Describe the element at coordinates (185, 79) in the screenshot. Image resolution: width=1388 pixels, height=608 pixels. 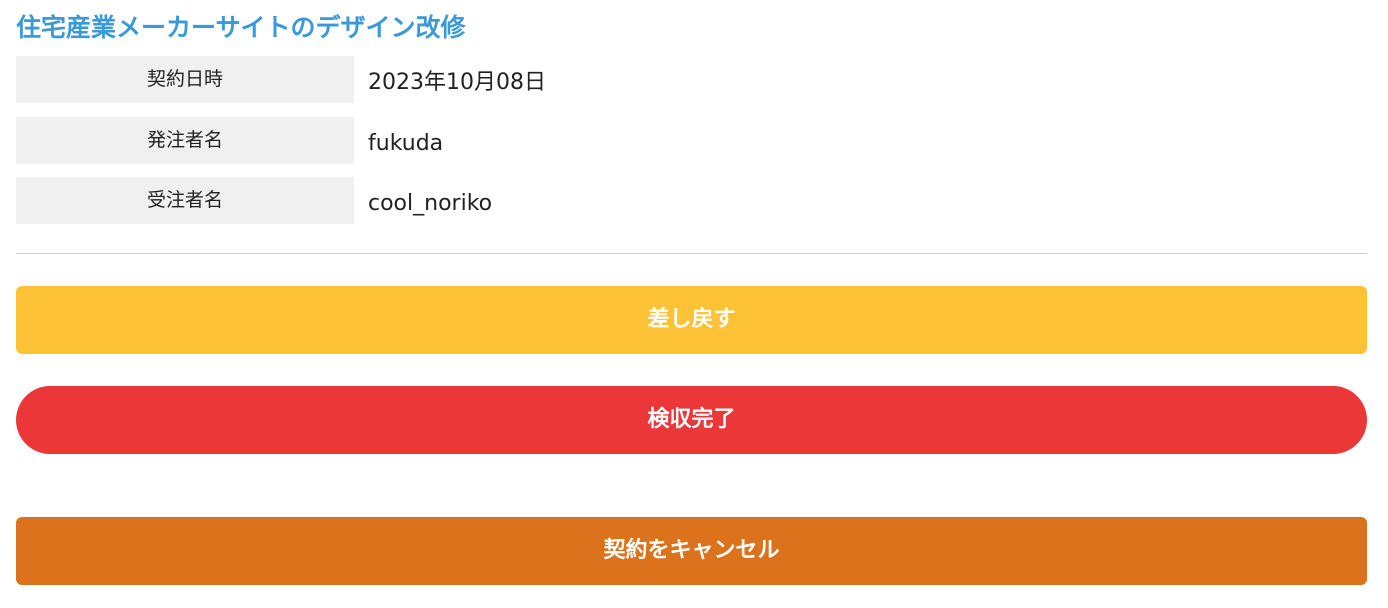
I see `field-label: 契約日時` at that location.